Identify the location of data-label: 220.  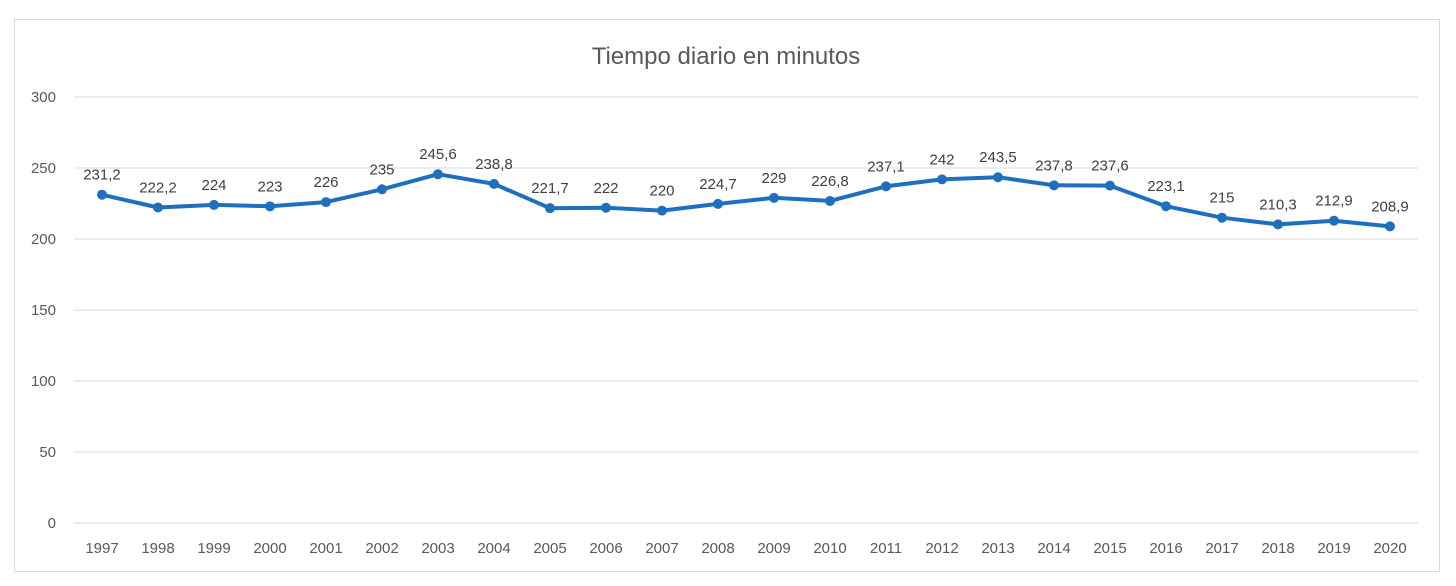
(661, 191).